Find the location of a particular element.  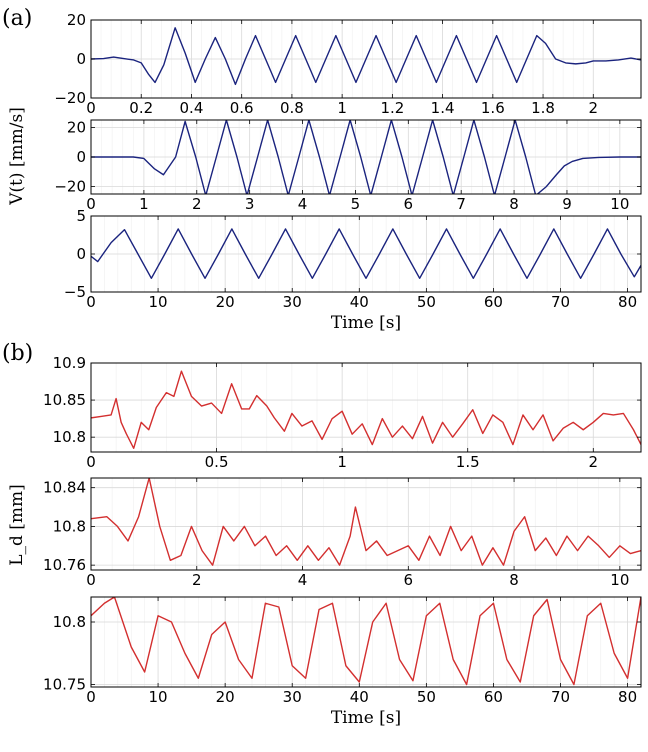

x-tick-label: 1.6 is located at coordinates (493, 108).